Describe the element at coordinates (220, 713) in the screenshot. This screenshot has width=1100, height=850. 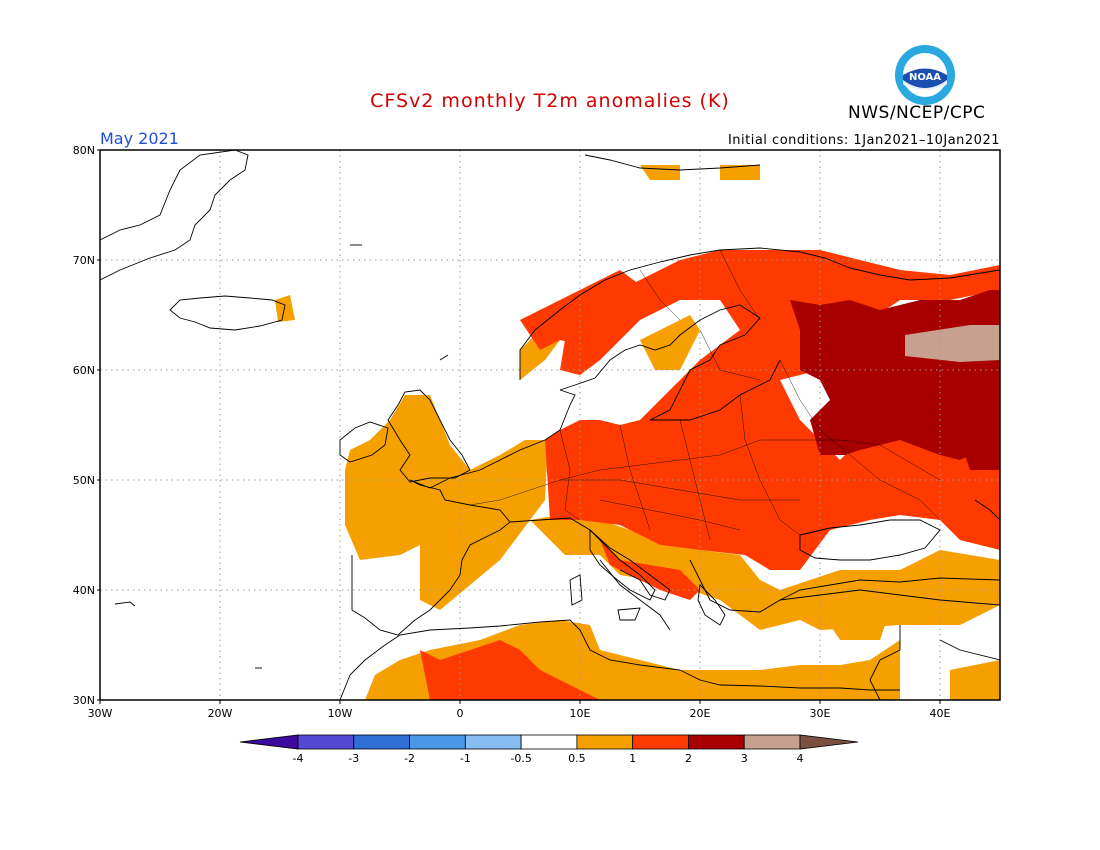
I see `longitude-label: 20W` at that location.